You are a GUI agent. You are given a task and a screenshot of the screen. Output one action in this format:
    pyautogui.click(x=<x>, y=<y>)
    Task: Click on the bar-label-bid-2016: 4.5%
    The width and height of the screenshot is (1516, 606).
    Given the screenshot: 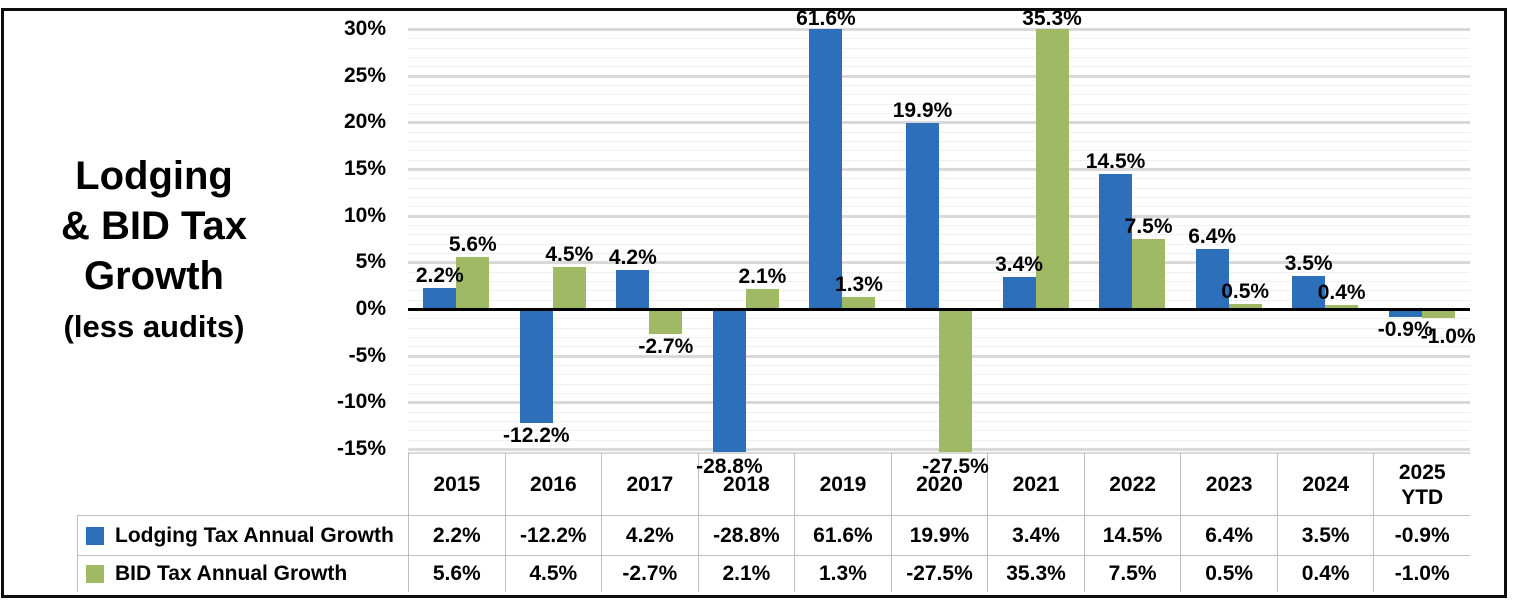 What is the action you would take?
    pyautogui.click(x=569, y=254)
    